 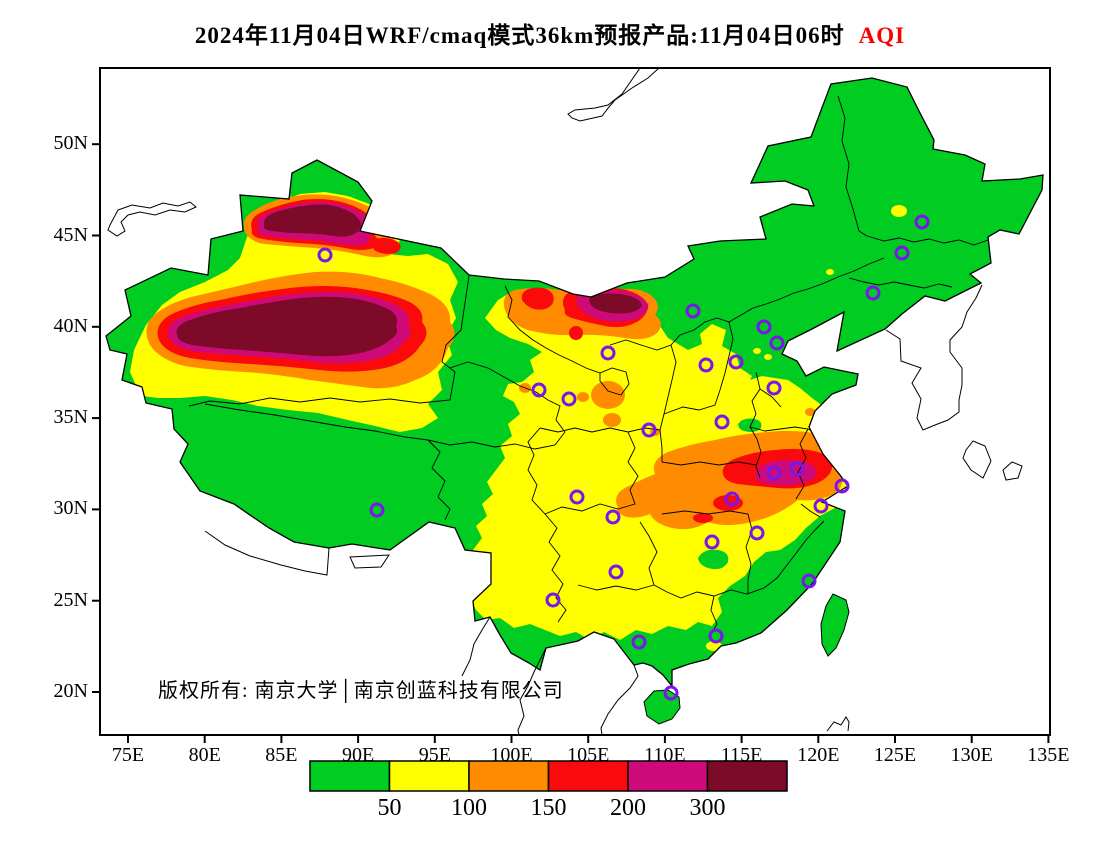 I want to click on aqi-colorbar, so click(x=548, y=776).